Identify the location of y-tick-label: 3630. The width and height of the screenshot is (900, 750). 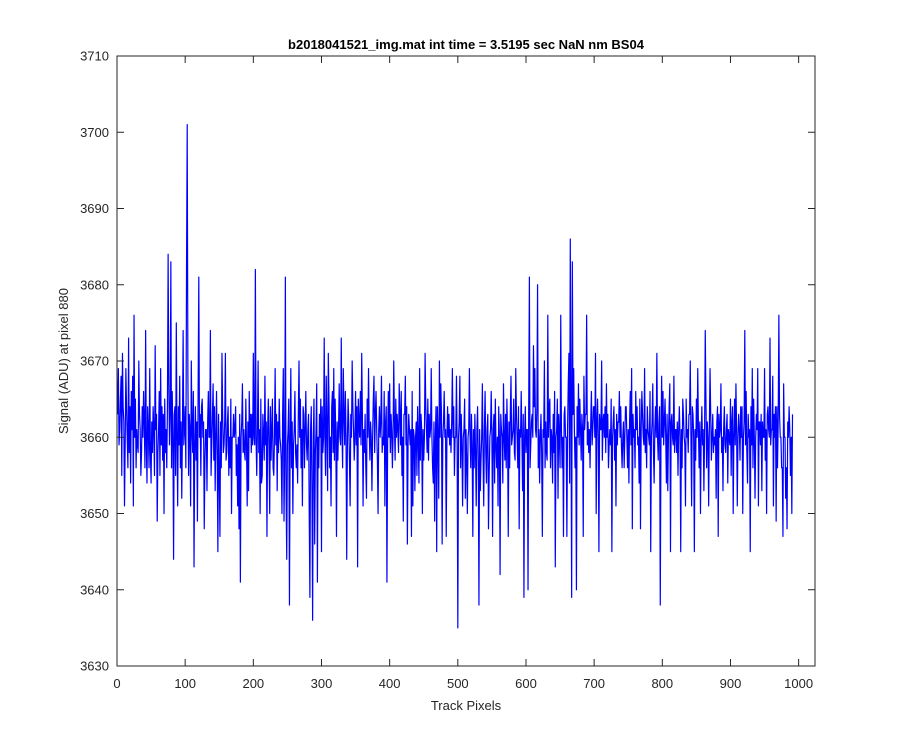
(94, 666).